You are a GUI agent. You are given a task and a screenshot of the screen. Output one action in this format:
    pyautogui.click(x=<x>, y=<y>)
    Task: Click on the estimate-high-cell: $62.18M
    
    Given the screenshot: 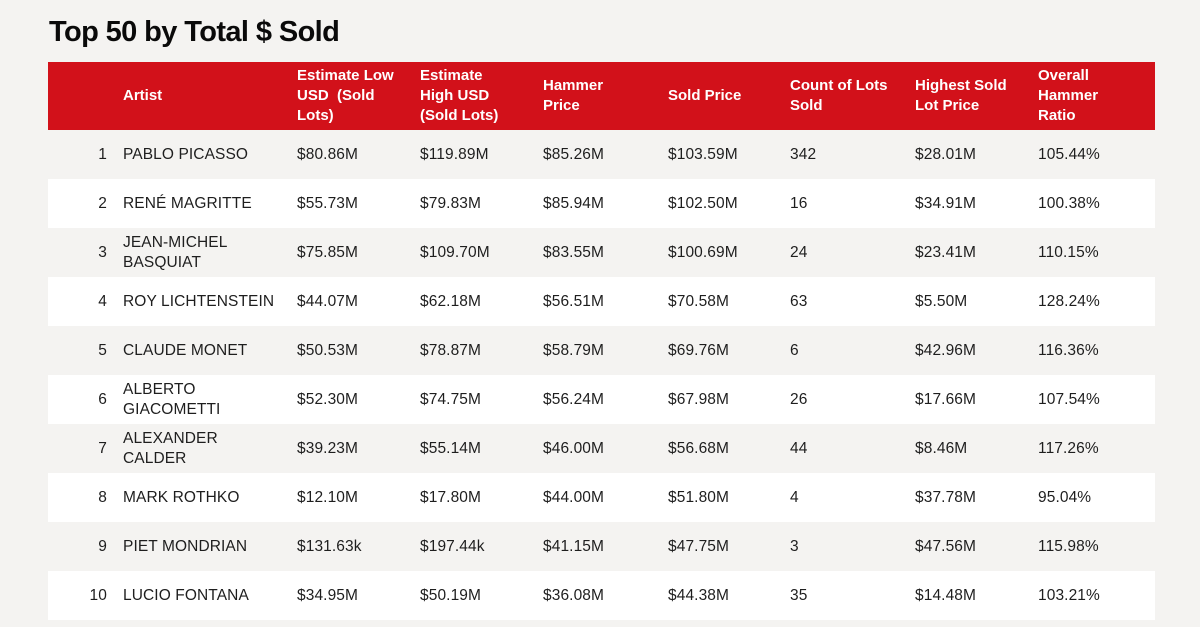 What is the action you would take?
    pyautogui.click(x=451, y=301)
    